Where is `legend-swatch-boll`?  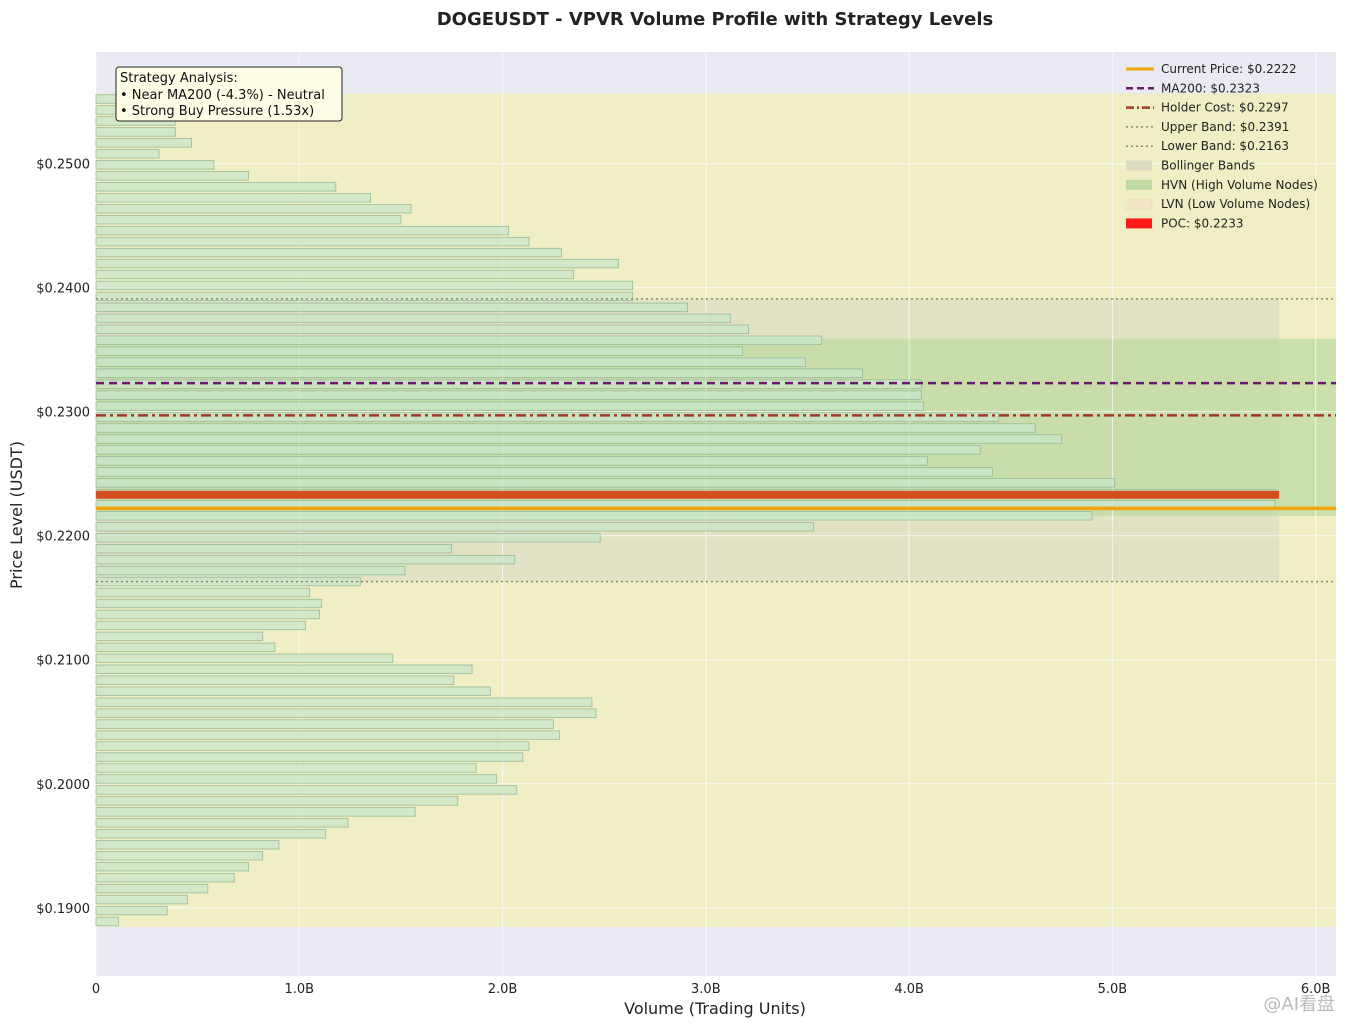 legend-swatch-boll is located at coordinates (1139, 165).